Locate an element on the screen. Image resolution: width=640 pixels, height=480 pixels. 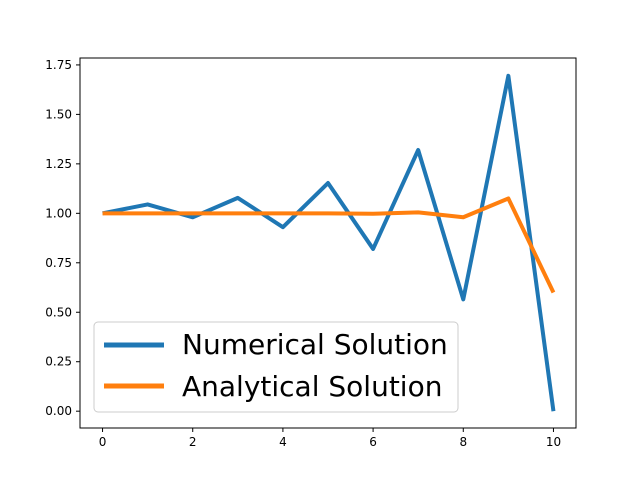
x-tick-label: 2 is located at coordinates (193, 442).